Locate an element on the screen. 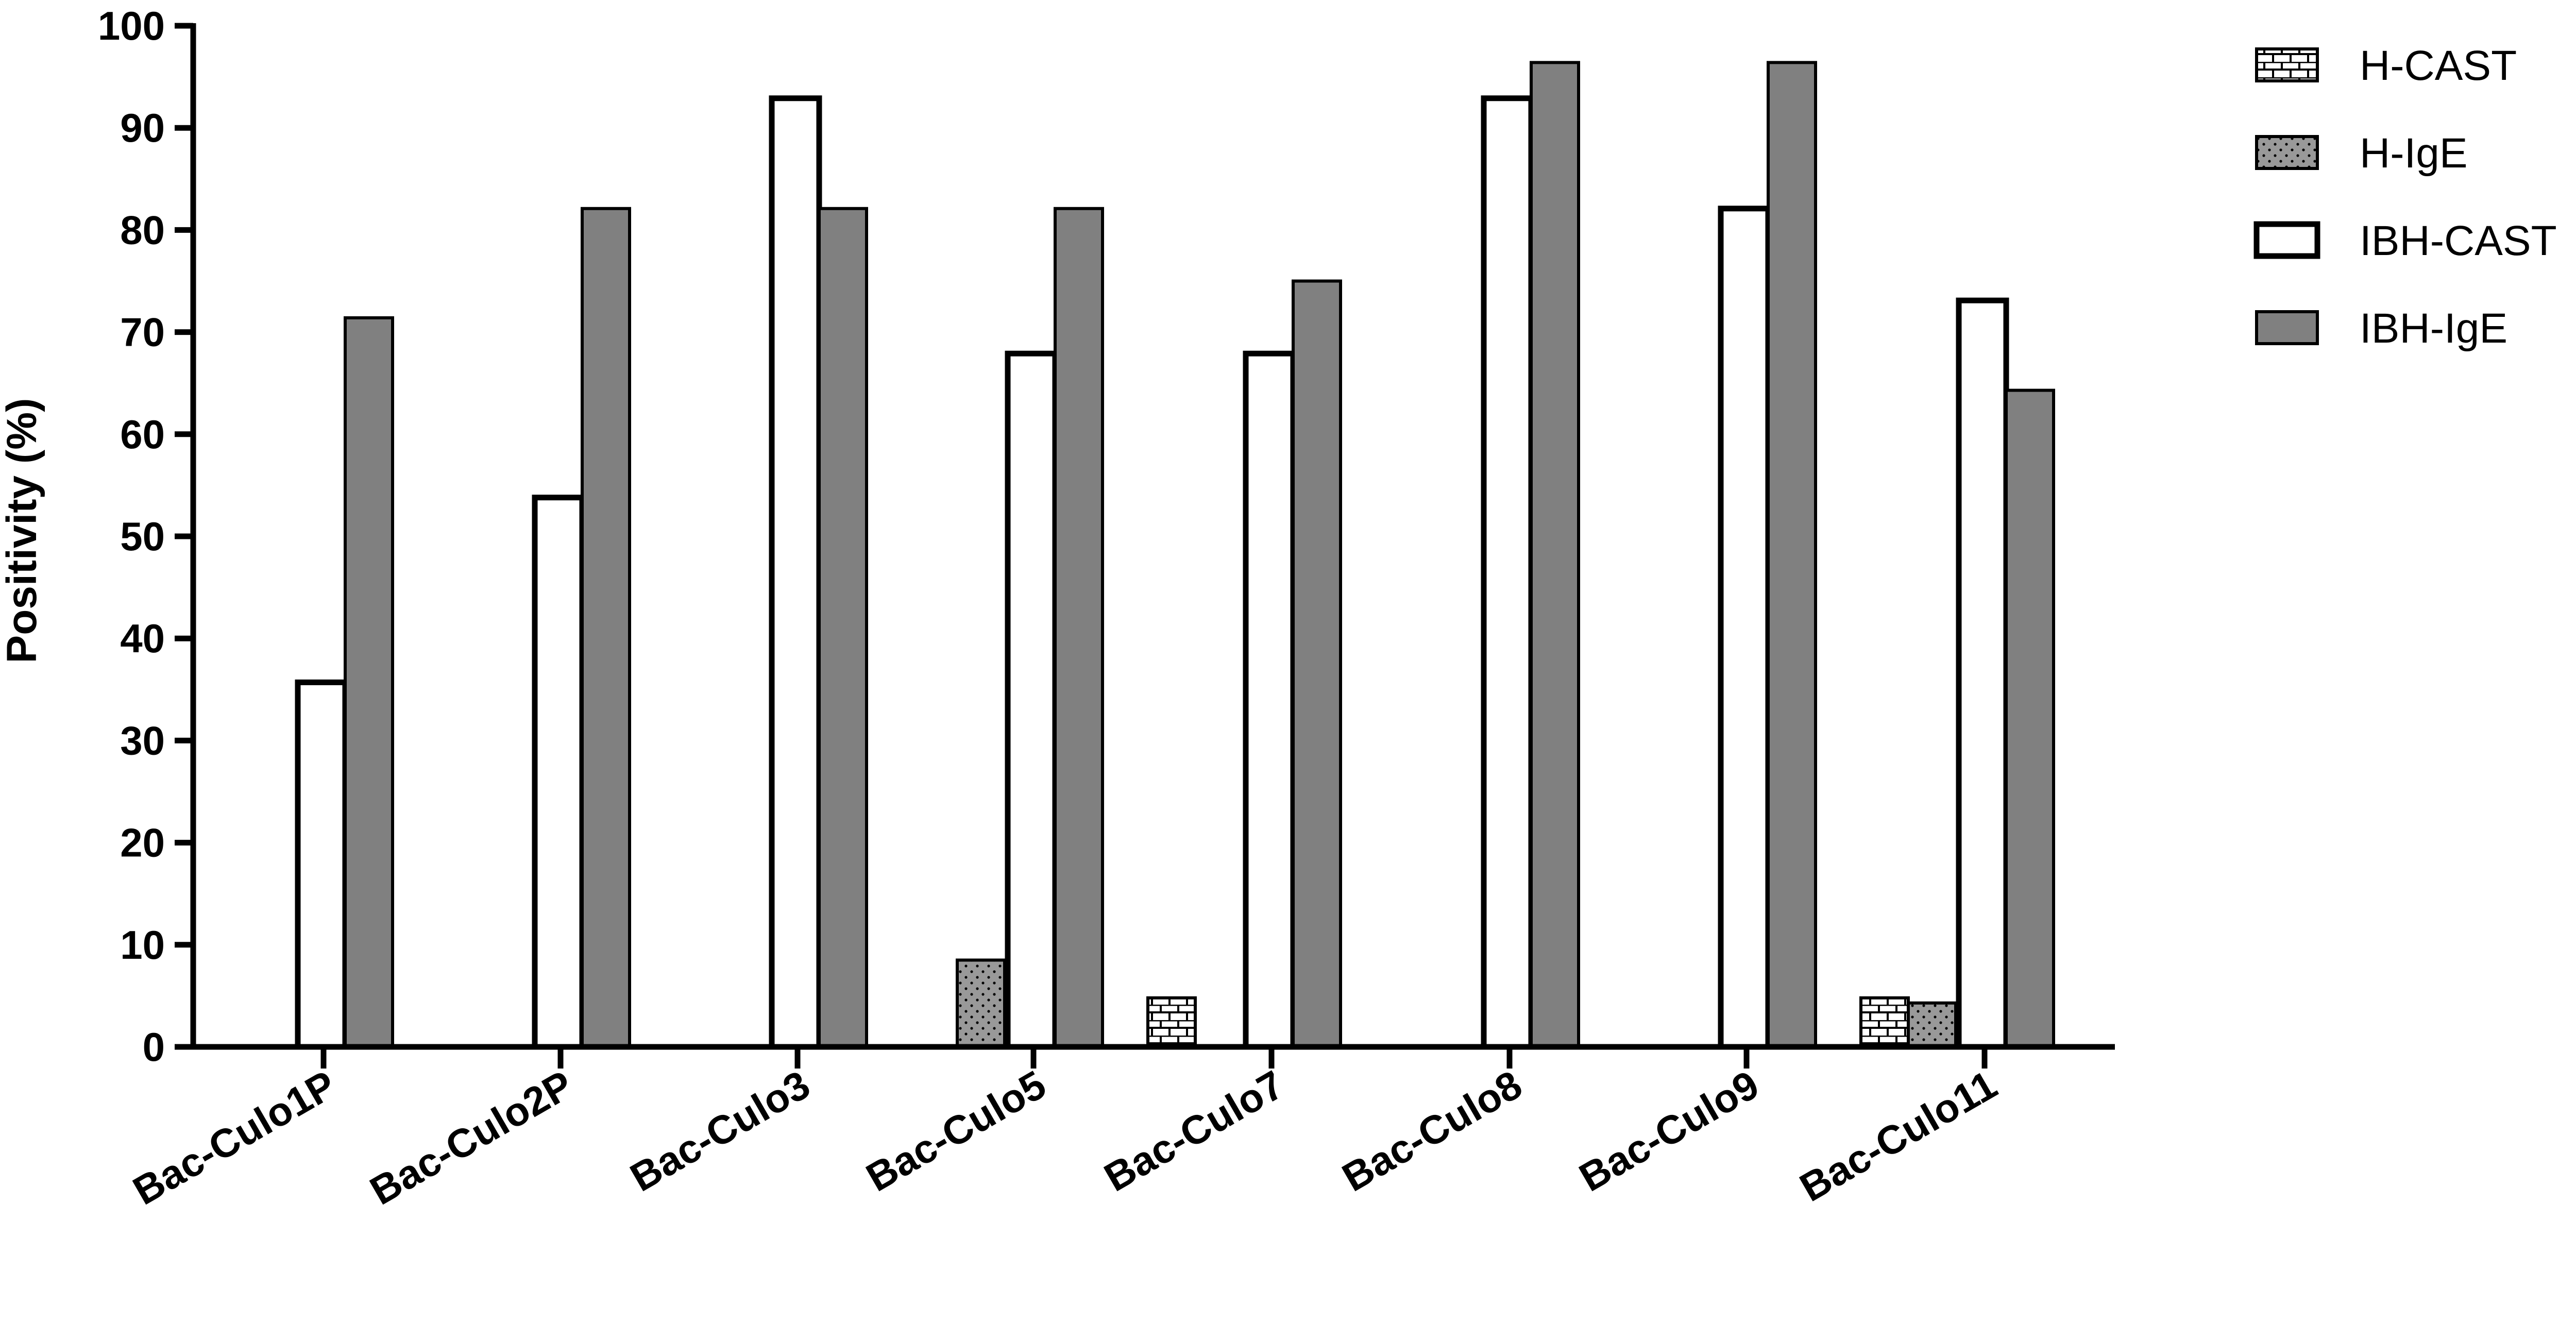  bar-ibh-ige-bac-culo11 is located at coordinates (2030, 718).